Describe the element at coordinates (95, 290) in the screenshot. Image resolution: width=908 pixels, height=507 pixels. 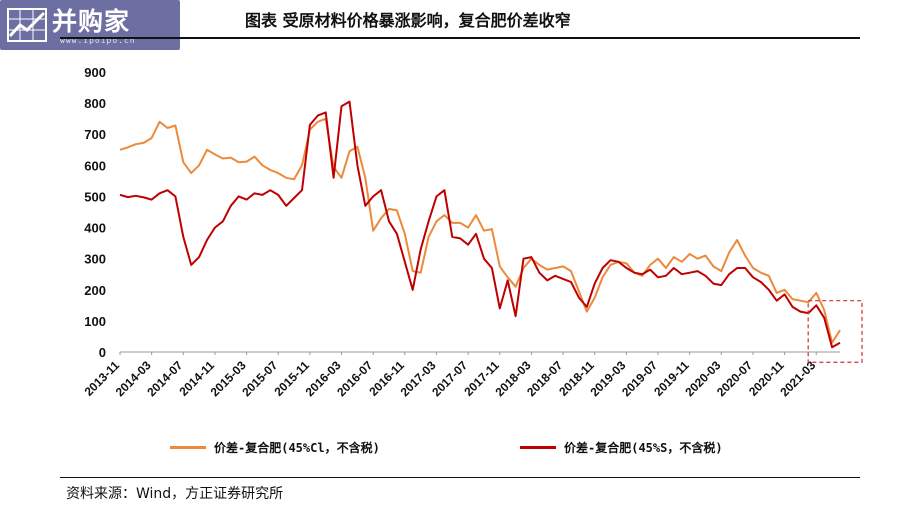
I see `y-tick-label: 200` at that location.